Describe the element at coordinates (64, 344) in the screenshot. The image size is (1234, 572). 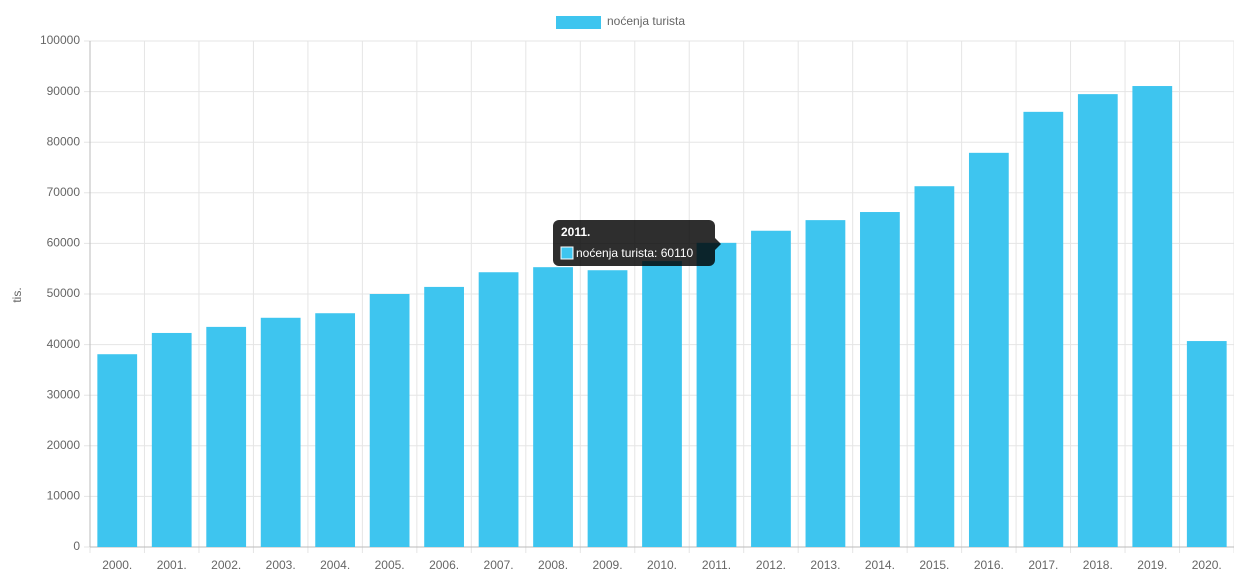
I see `y-tick-label: 40000` at that location.